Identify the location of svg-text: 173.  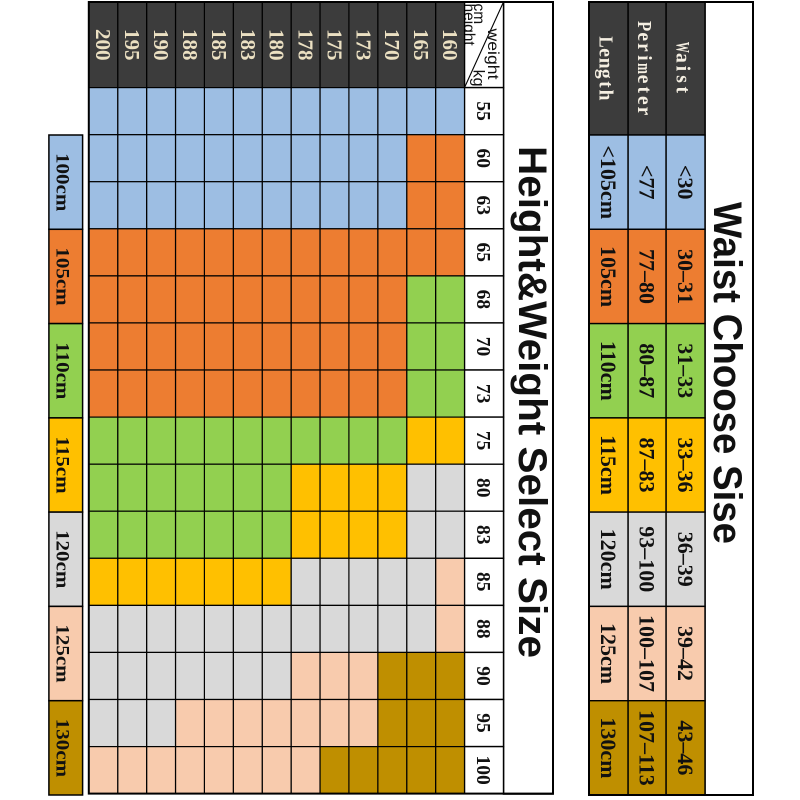
(363, 45).